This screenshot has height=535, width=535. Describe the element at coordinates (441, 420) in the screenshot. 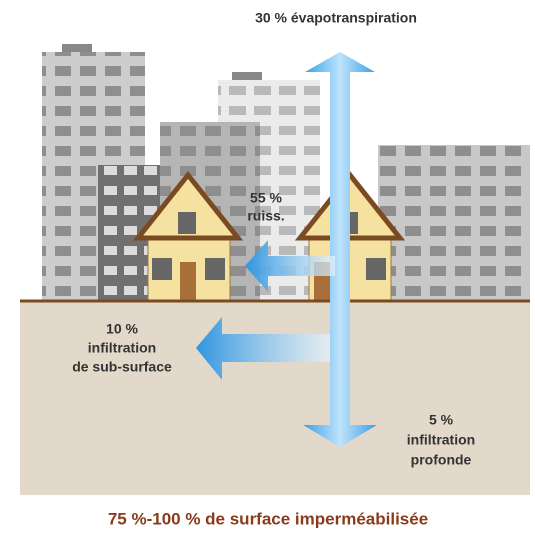

I see `label: 5 %` at that location.